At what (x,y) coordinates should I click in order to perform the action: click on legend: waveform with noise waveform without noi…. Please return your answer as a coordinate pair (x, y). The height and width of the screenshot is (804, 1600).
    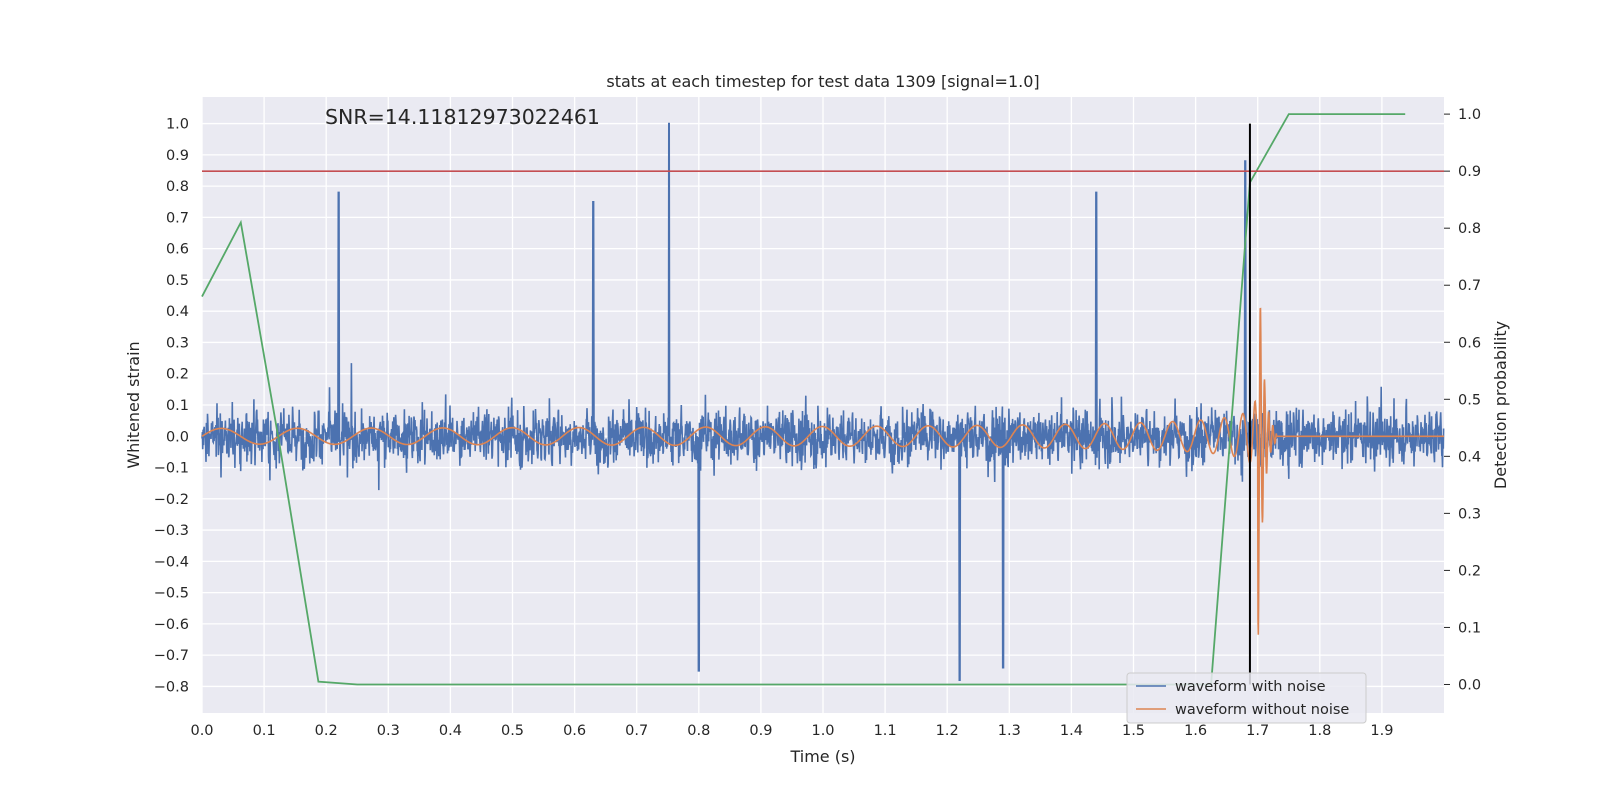
    Looking at the image, I should click on (1246, 698).